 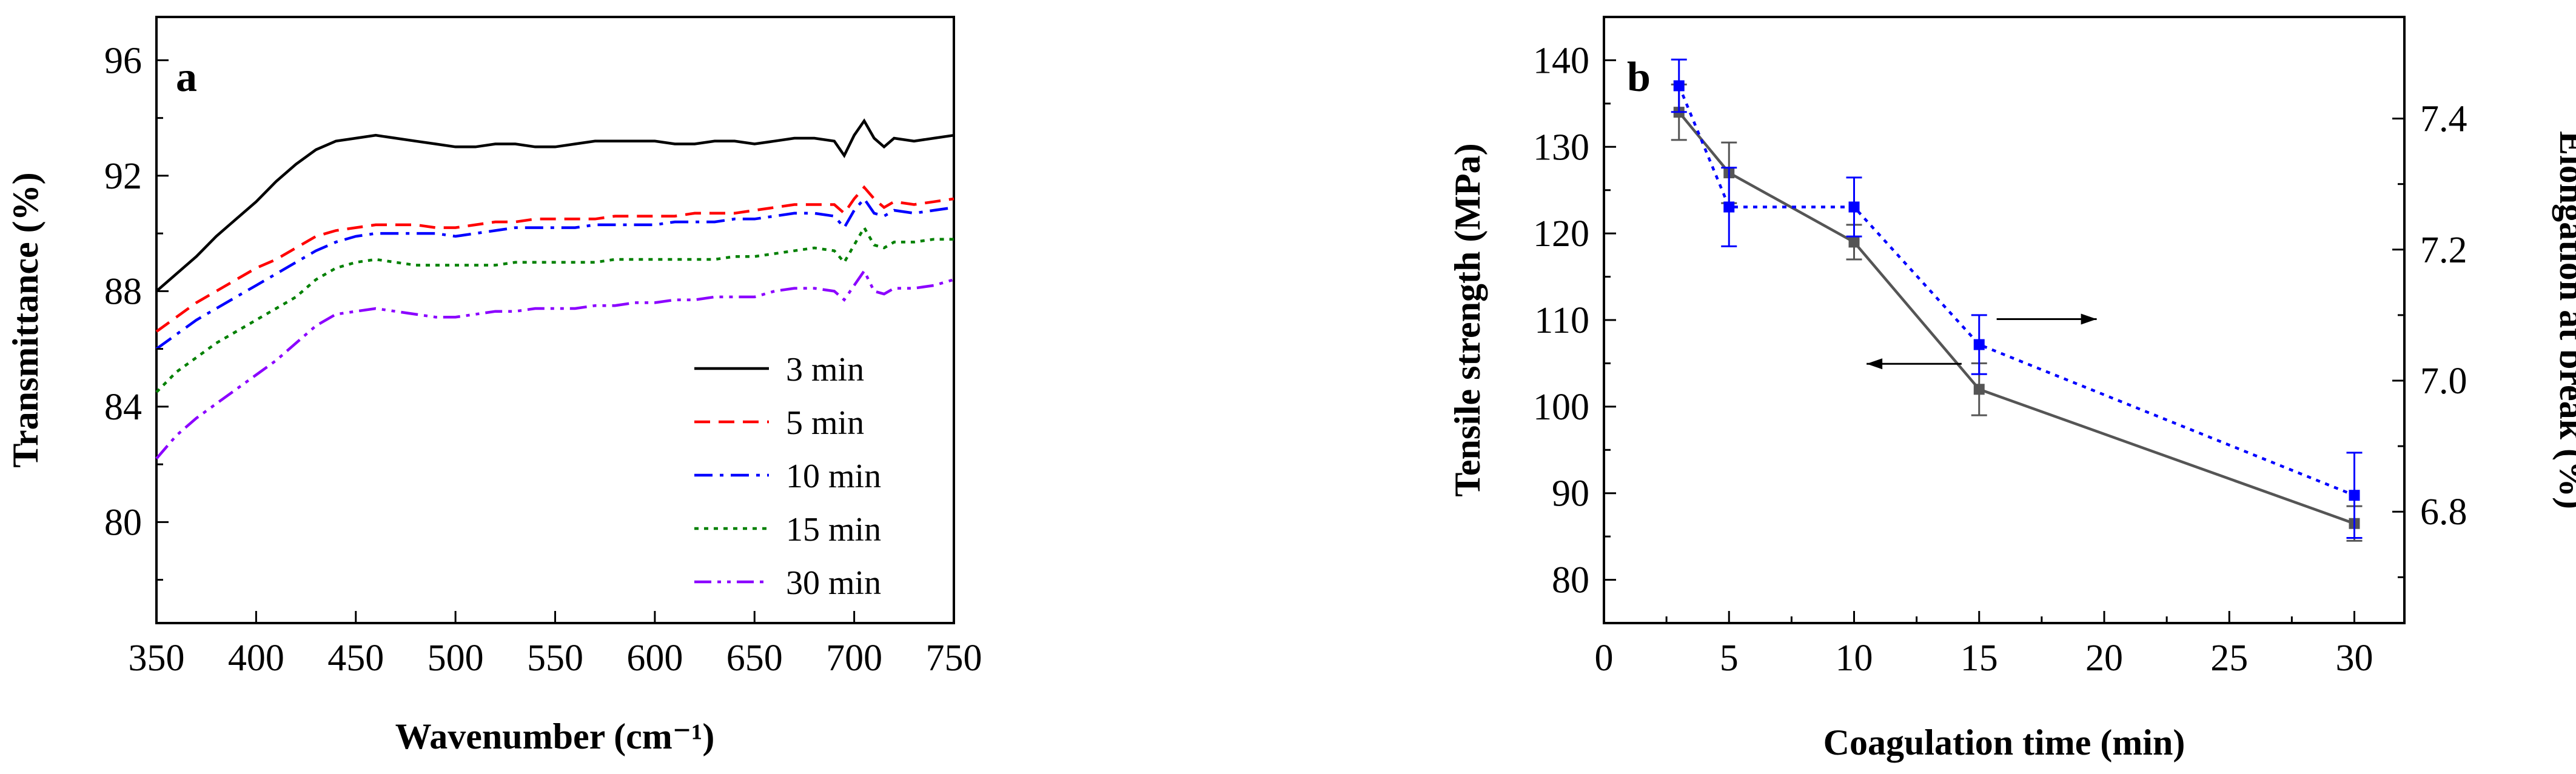 What do you see at coordinates (456, 658) in the screenshot?
I see `panel-a-x-tick-label: 500` at bounding box center [456, 658].